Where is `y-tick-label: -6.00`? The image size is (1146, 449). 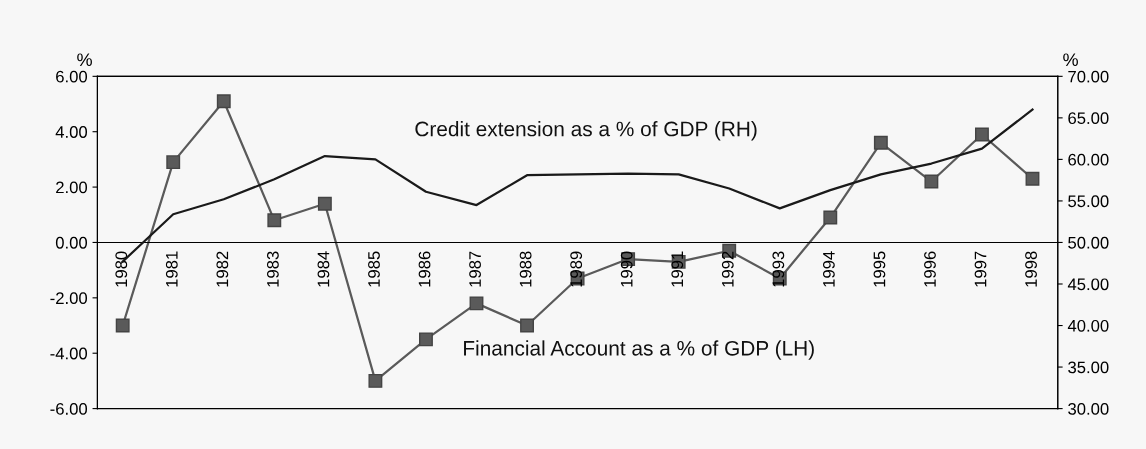
y-tick-label: -6.00 is located at coordinates (69, 408).